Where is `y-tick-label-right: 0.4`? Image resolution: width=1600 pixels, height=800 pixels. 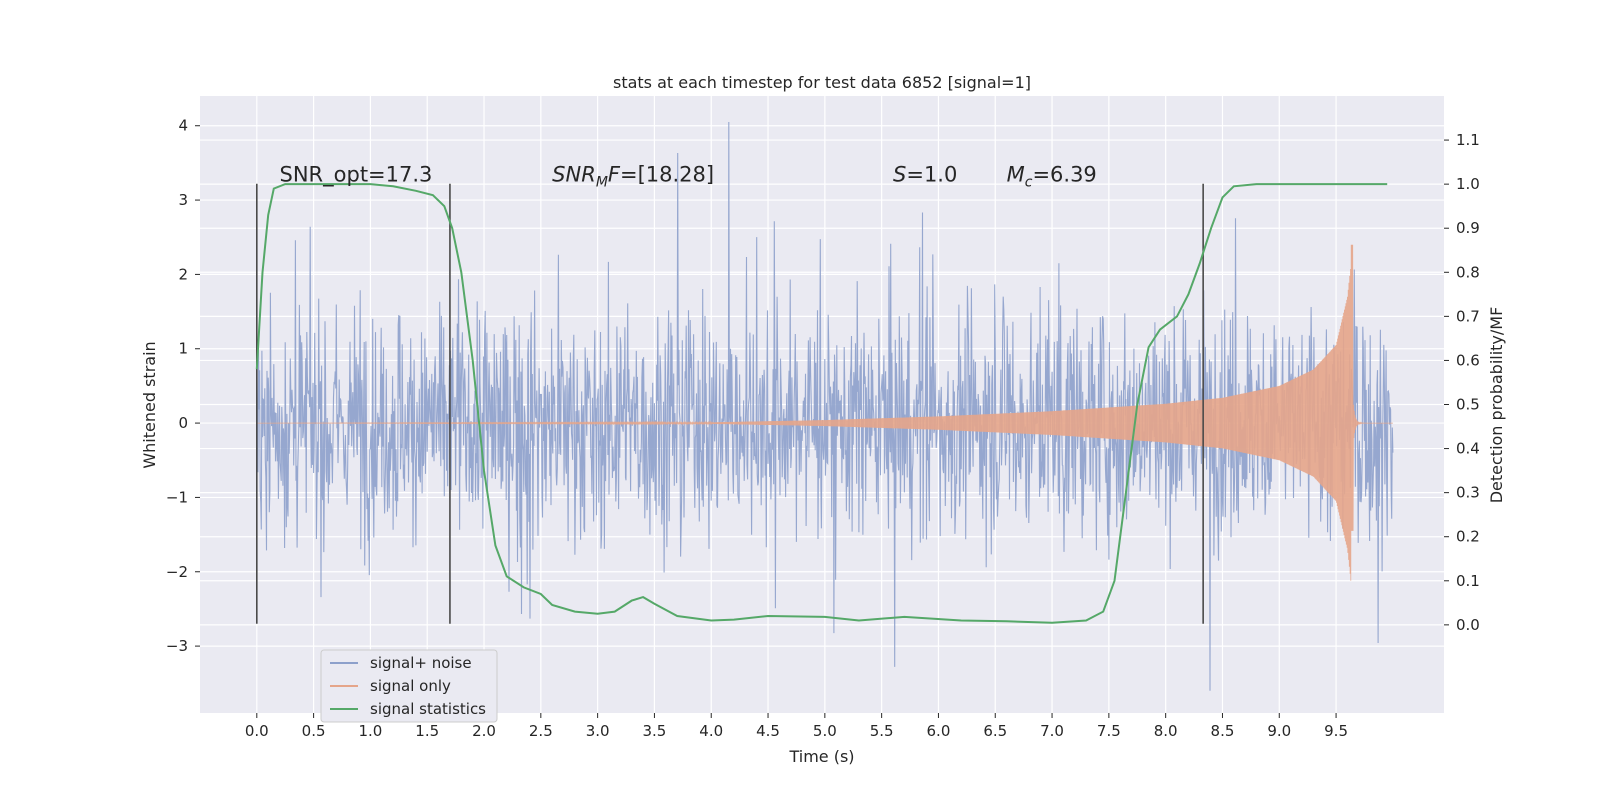 y-tick-label-right: 0.4 is located at coordinates (1468, 449).